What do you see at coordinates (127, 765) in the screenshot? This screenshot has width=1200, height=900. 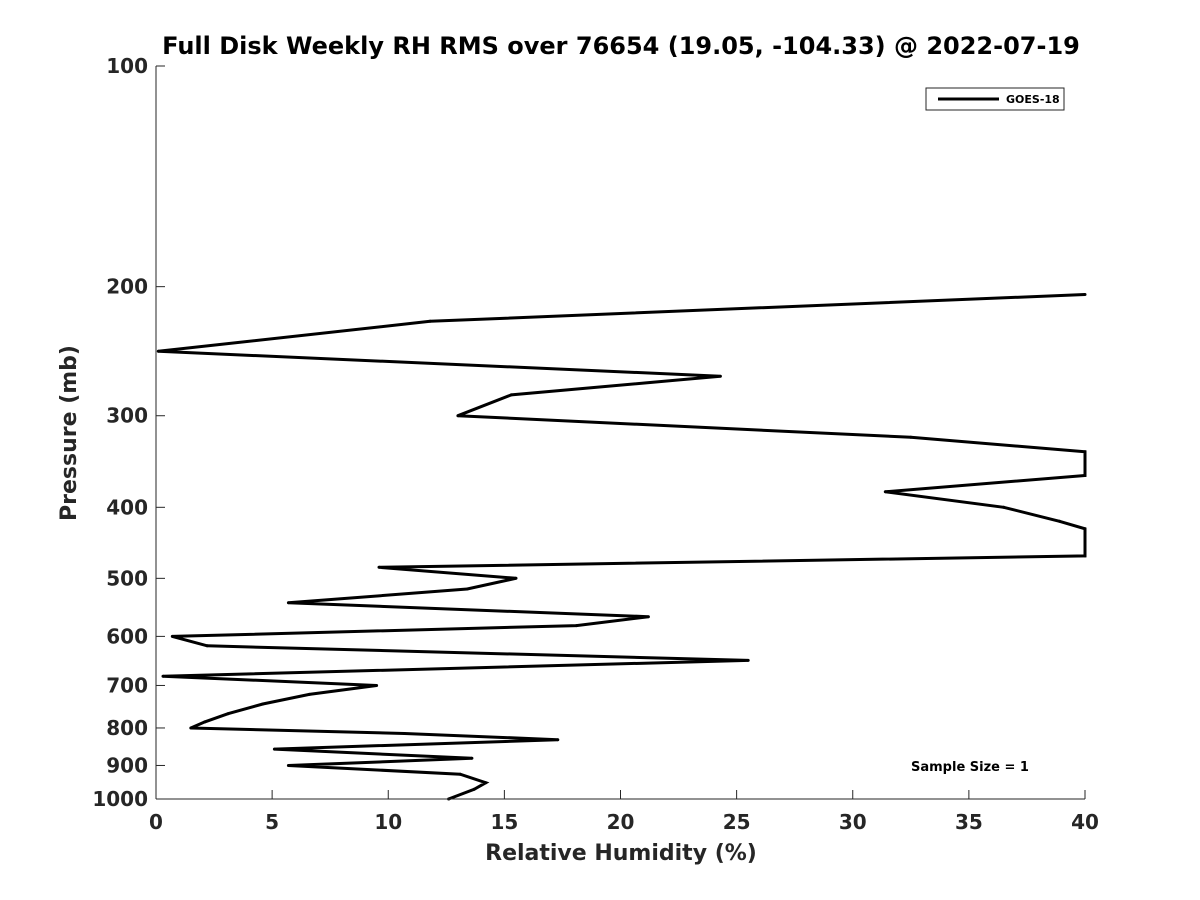 I see `y-tick-label: 900` at bounding box center [127, 765].